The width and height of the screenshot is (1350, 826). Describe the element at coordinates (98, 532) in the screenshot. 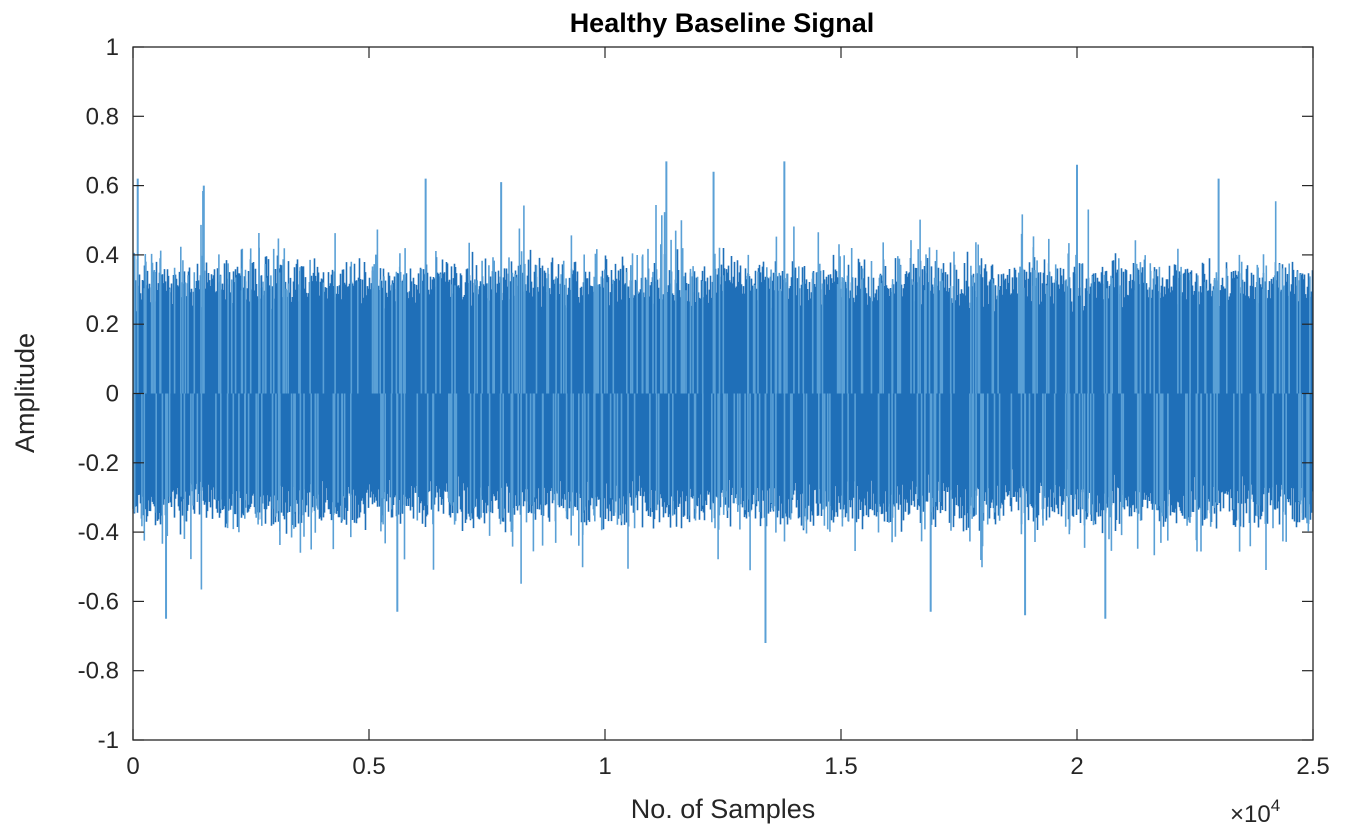

I see `y-tick-label: -0.4` at that location.